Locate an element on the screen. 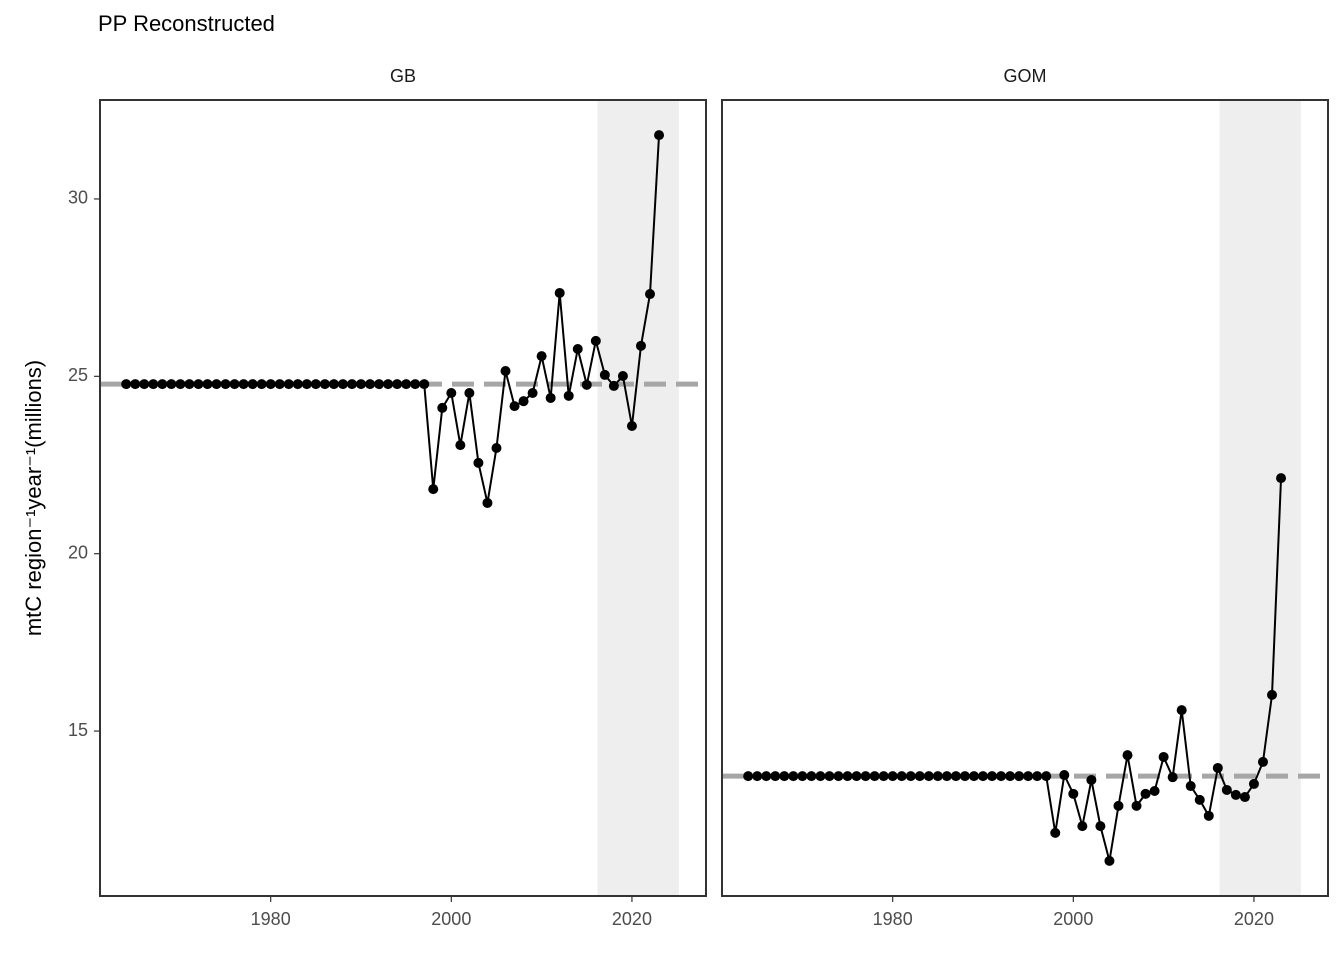 This screenshot has width=1344, height=960. chart-title: PP Reconstructed is located at coordinates (186, 23).